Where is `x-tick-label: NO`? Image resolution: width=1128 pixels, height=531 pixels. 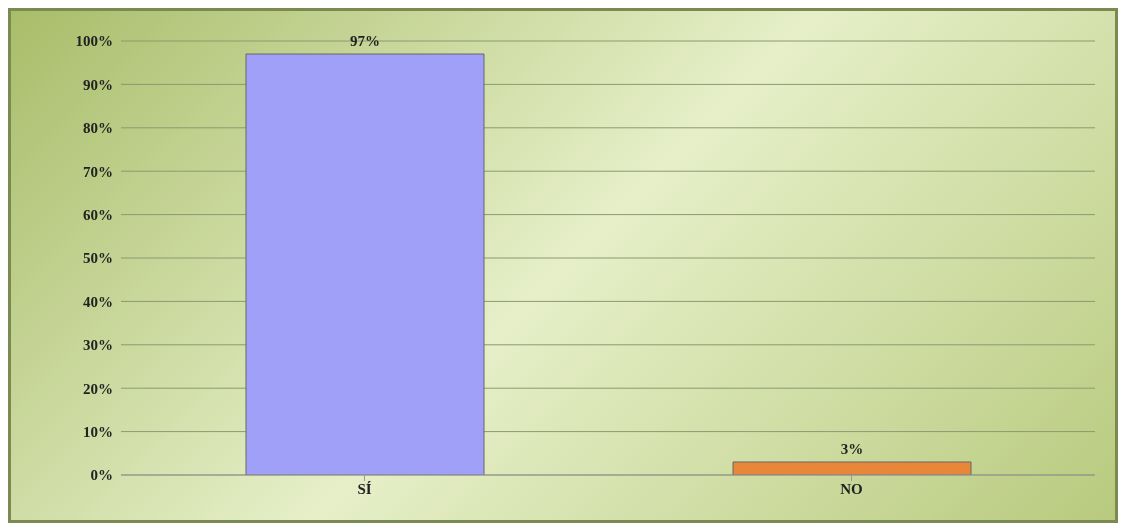
x-tick-label: NO is located at coordinates (851, 488).